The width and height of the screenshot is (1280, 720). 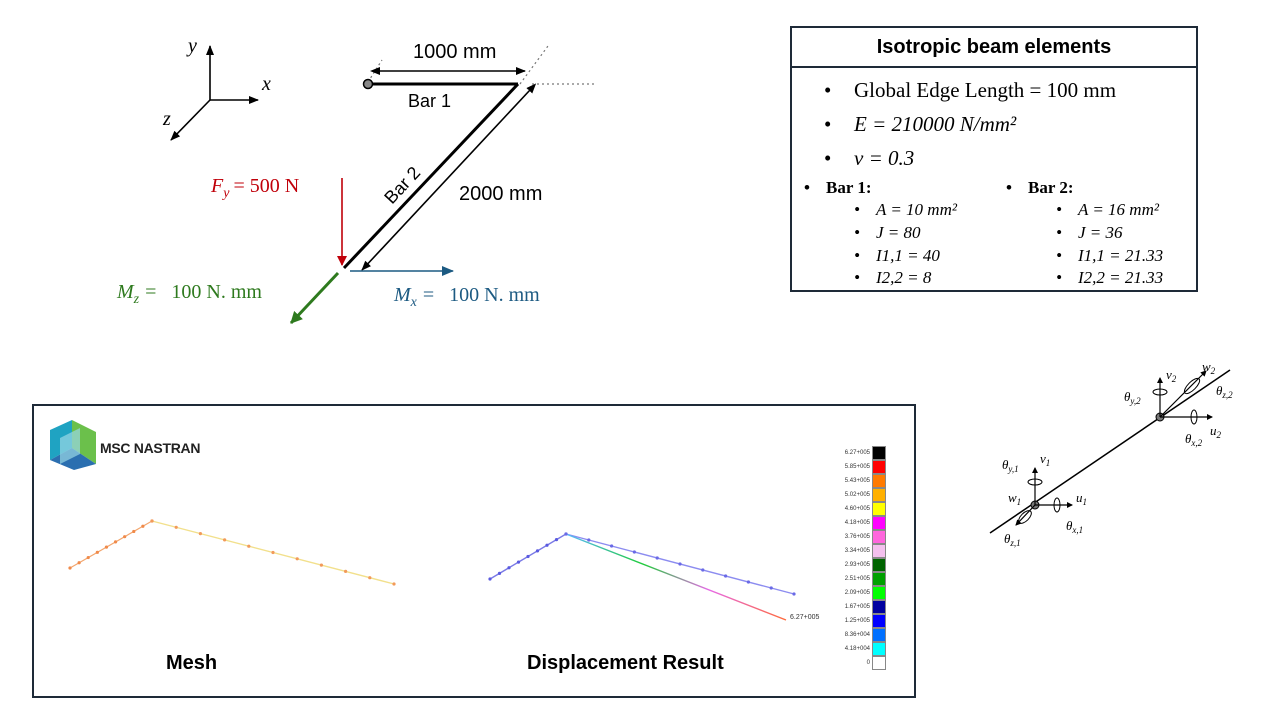 I want to click on bar2-prop-i22: • I2,2 = 21.33, so click(x=1110, y=277).